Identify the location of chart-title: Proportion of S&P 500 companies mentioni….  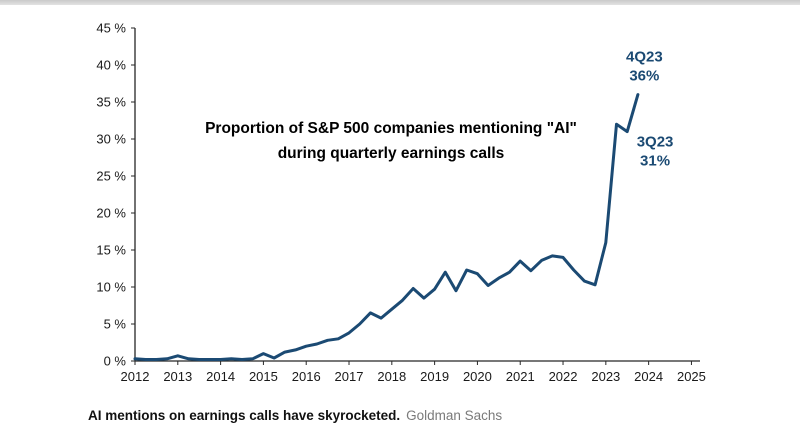
(391, 141).